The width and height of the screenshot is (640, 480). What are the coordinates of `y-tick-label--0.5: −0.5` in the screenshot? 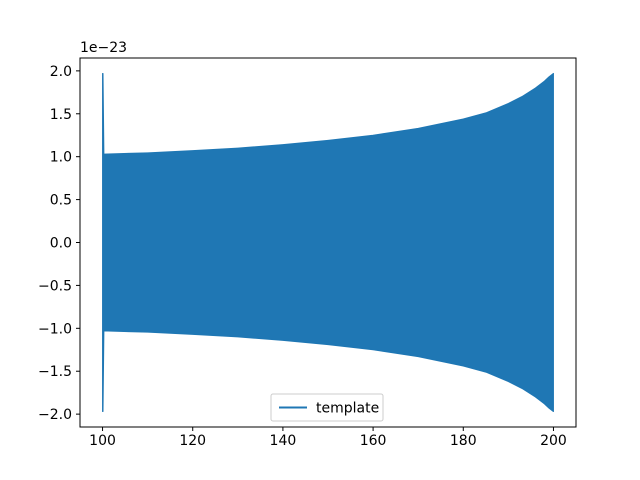 It's located at (55, 286).